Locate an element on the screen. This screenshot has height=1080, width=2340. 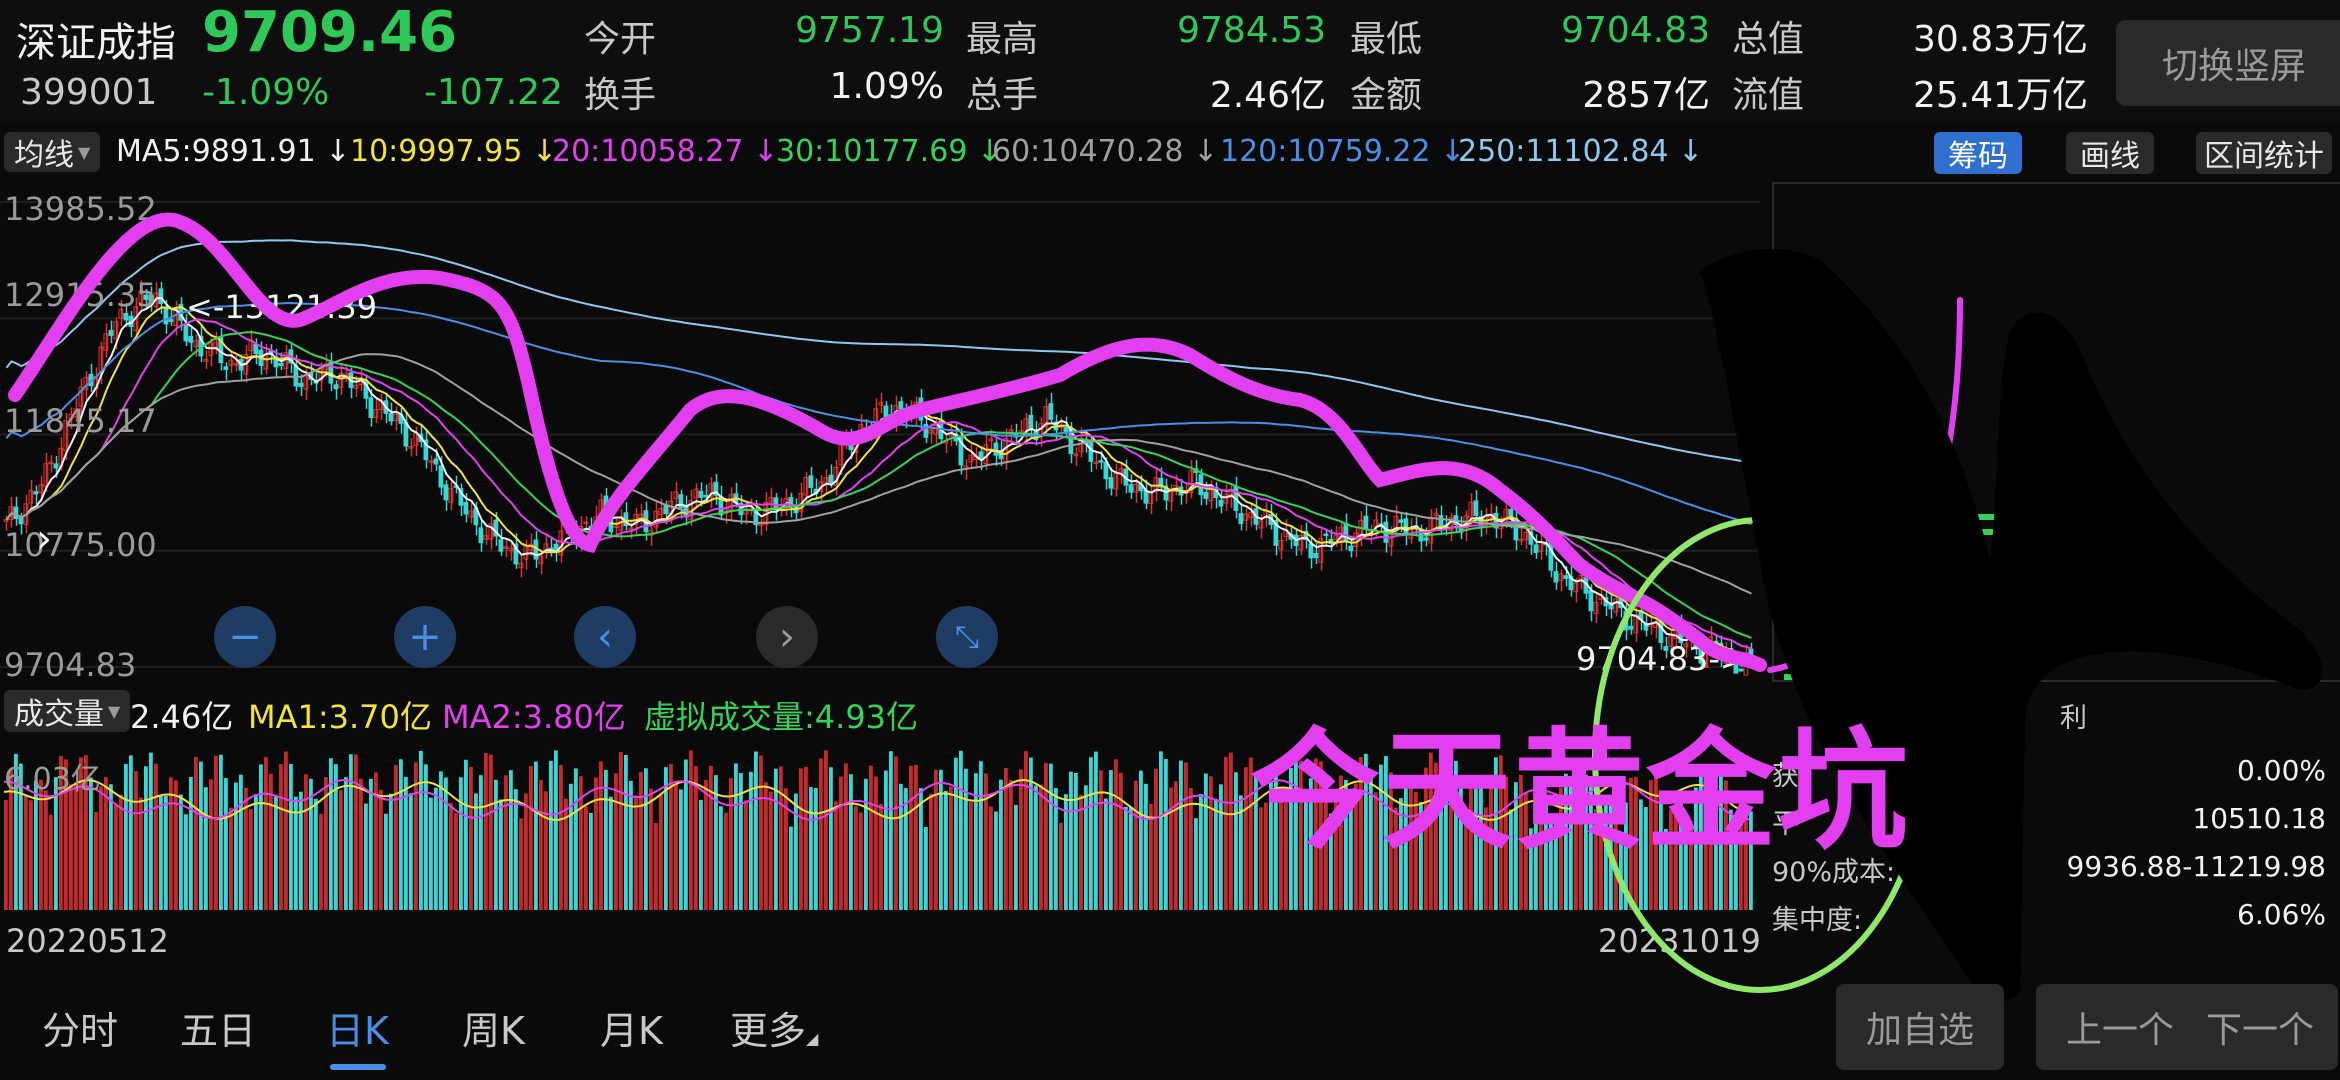
chips-button: 筹码 is located at coordinates (1978, 153).